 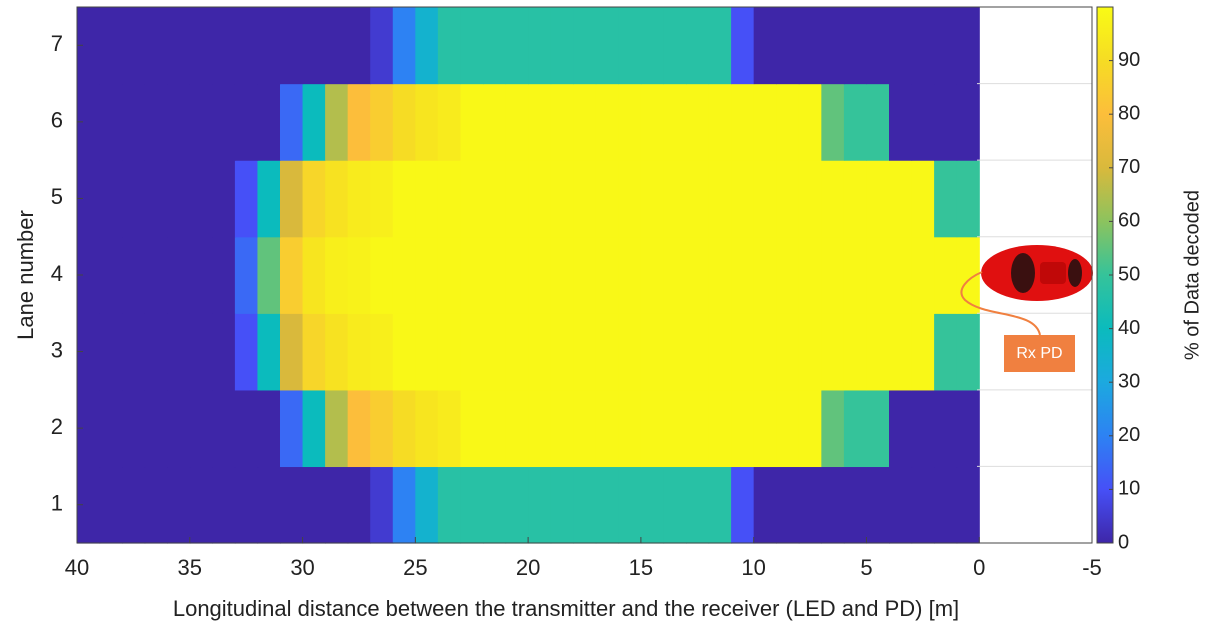 What do you see at coordinates (415, 567) in the screenshot?
I see `x-tick-label: 25` at bounding box center [415, 567].